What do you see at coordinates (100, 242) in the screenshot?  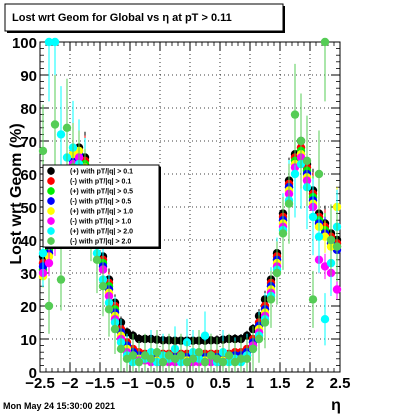 I see `legend-label: (-) with pT/|q| > 2.0` at bounding box center [100, 242].